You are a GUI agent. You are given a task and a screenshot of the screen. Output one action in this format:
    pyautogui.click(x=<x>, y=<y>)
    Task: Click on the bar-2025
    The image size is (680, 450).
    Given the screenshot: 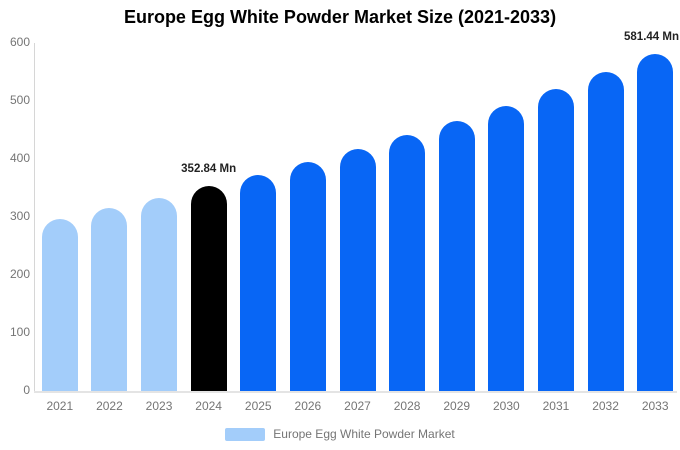 What is the action you would take?
    pyautogui.click(x=258, y=282)
    